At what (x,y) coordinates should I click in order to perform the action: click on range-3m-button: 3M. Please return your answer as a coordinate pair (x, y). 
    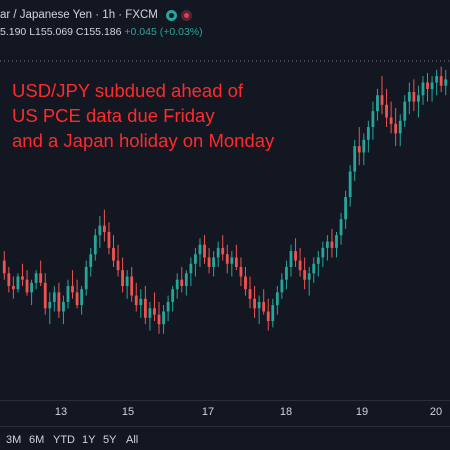
    Looking at the image, I should click on (14, 440).